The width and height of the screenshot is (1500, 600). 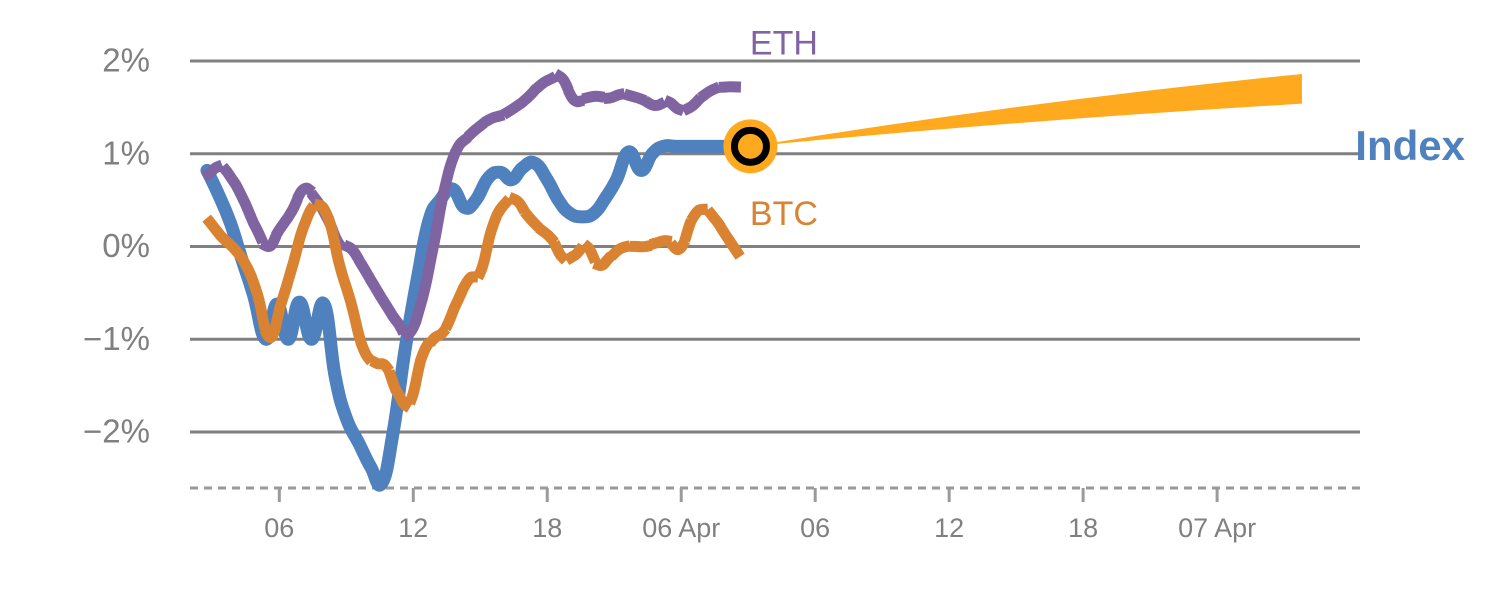 I want to click on x-axis-tick-label: 06 Apr, so click(x=681, y=528).